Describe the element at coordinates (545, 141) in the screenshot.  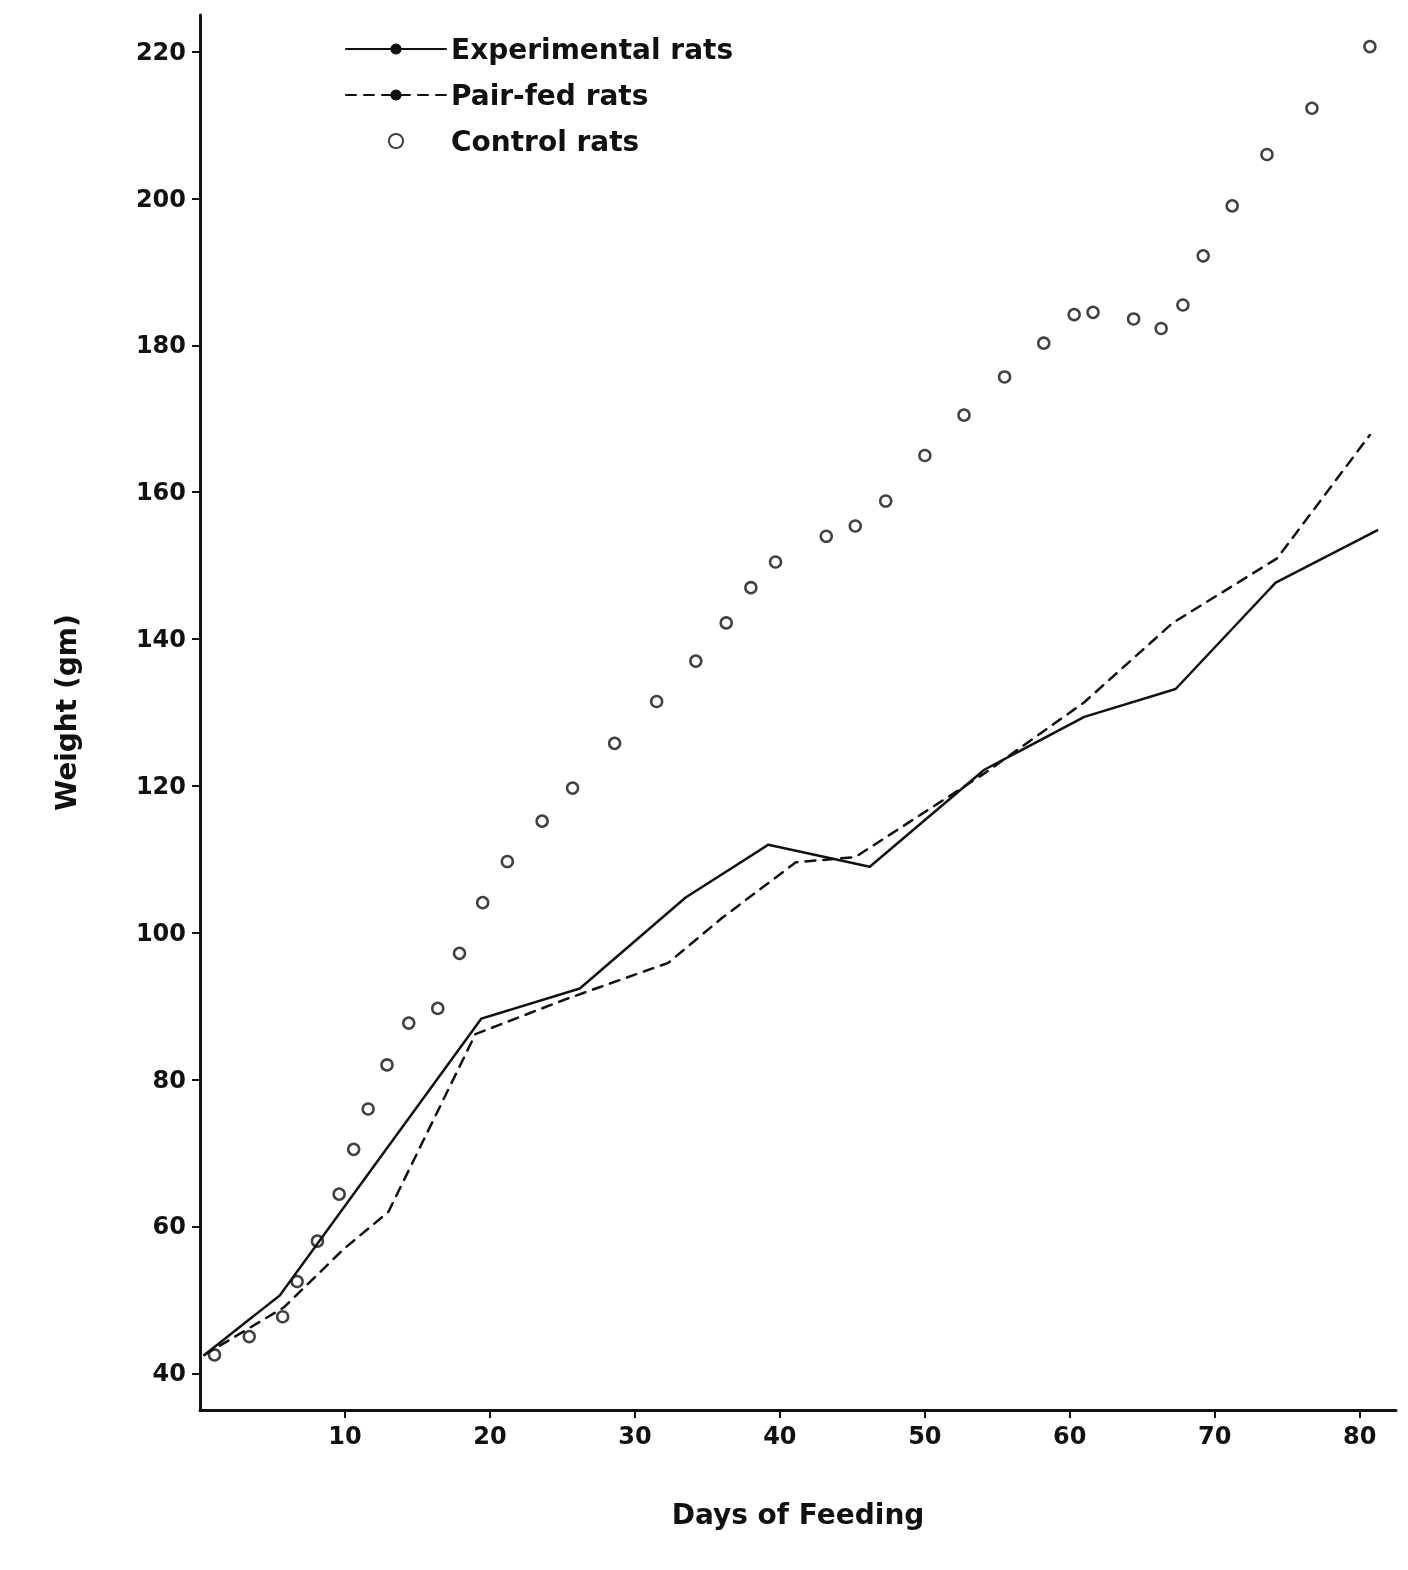
I see `legend-label: Control rats` at that location.